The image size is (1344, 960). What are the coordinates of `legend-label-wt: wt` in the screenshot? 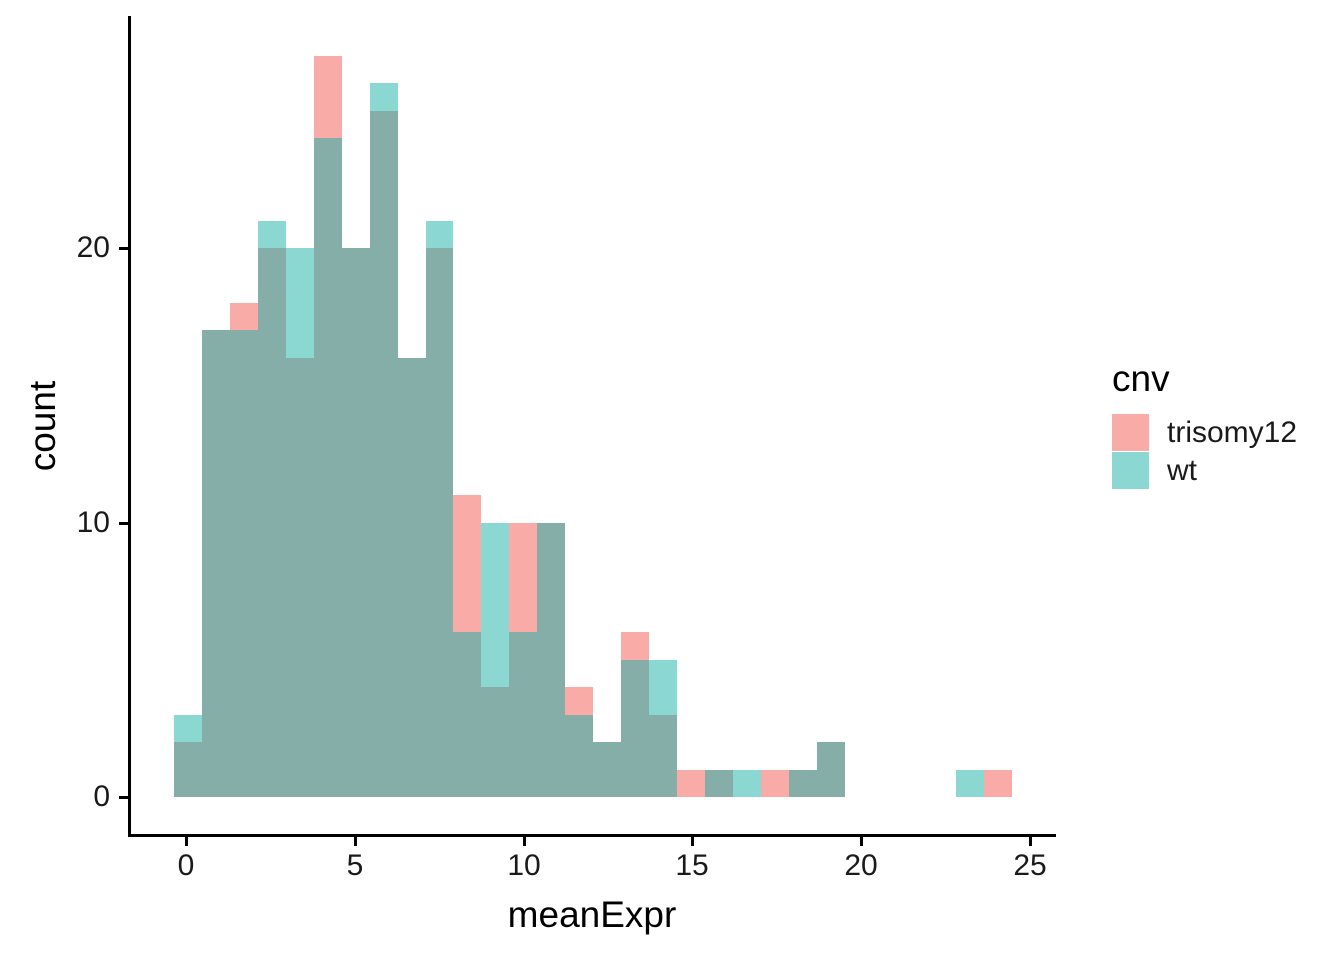 It's located at (1182, 470).